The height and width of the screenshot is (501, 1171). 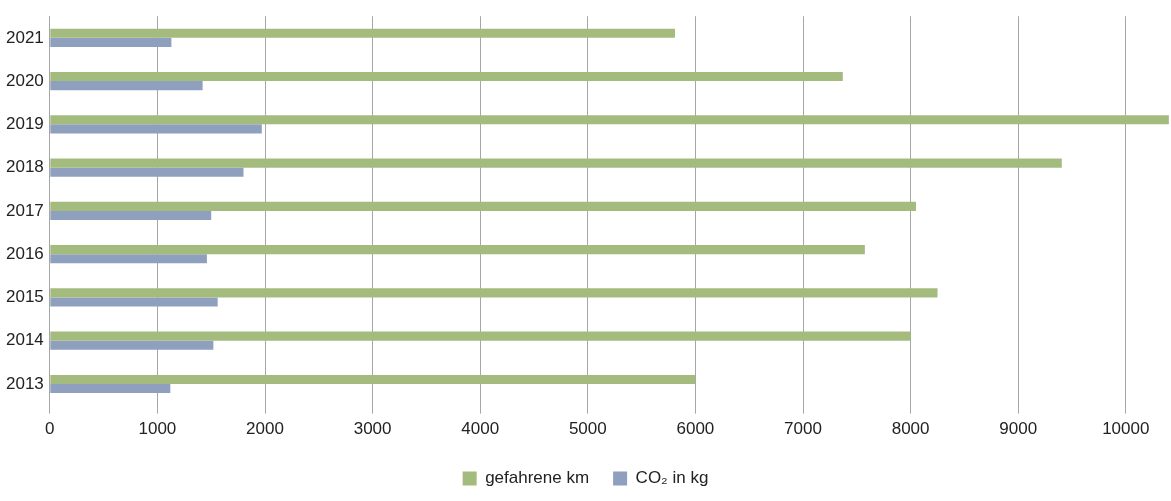 I want to click on x-tick-label: 8000, so click(x=910, y=429).